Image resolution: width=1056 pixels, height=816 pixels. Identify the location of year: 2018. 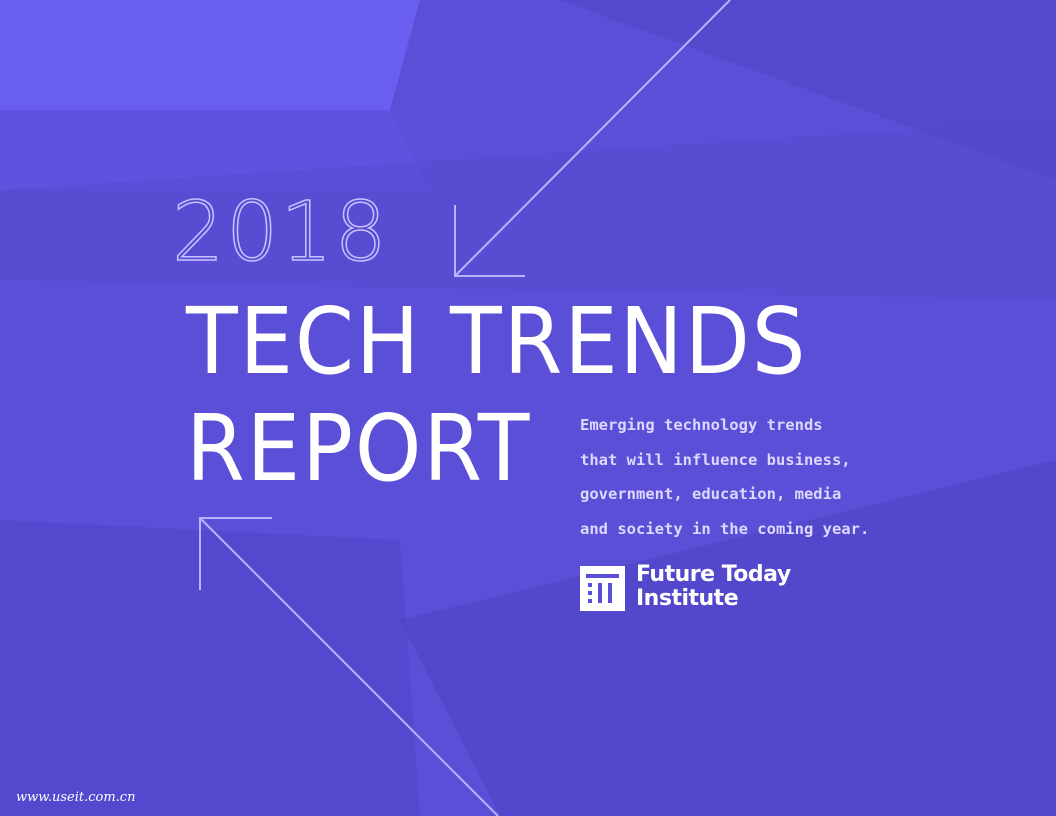
(280, 232).